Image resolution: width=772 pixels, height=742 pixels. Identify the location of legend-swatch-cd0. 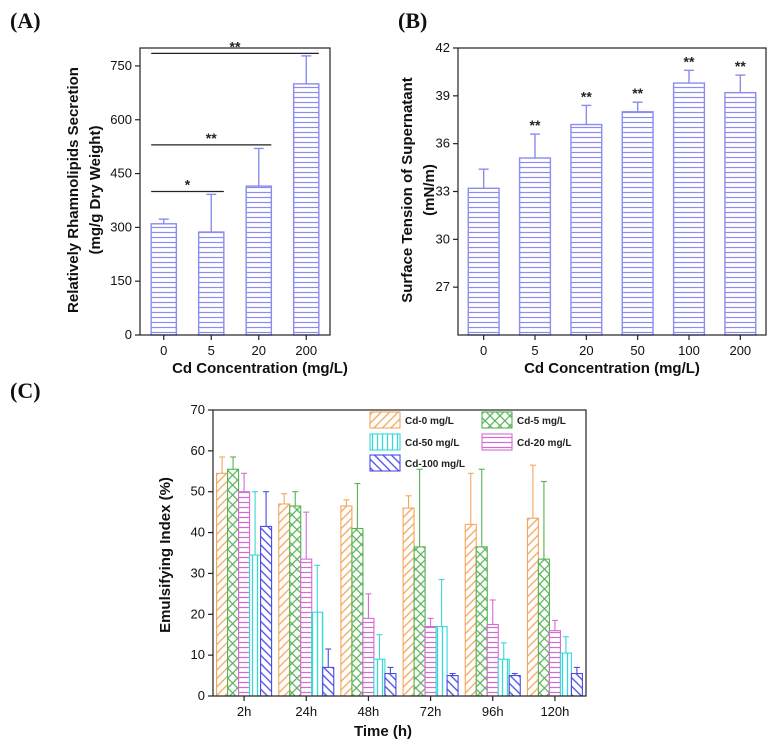
(385, 420).